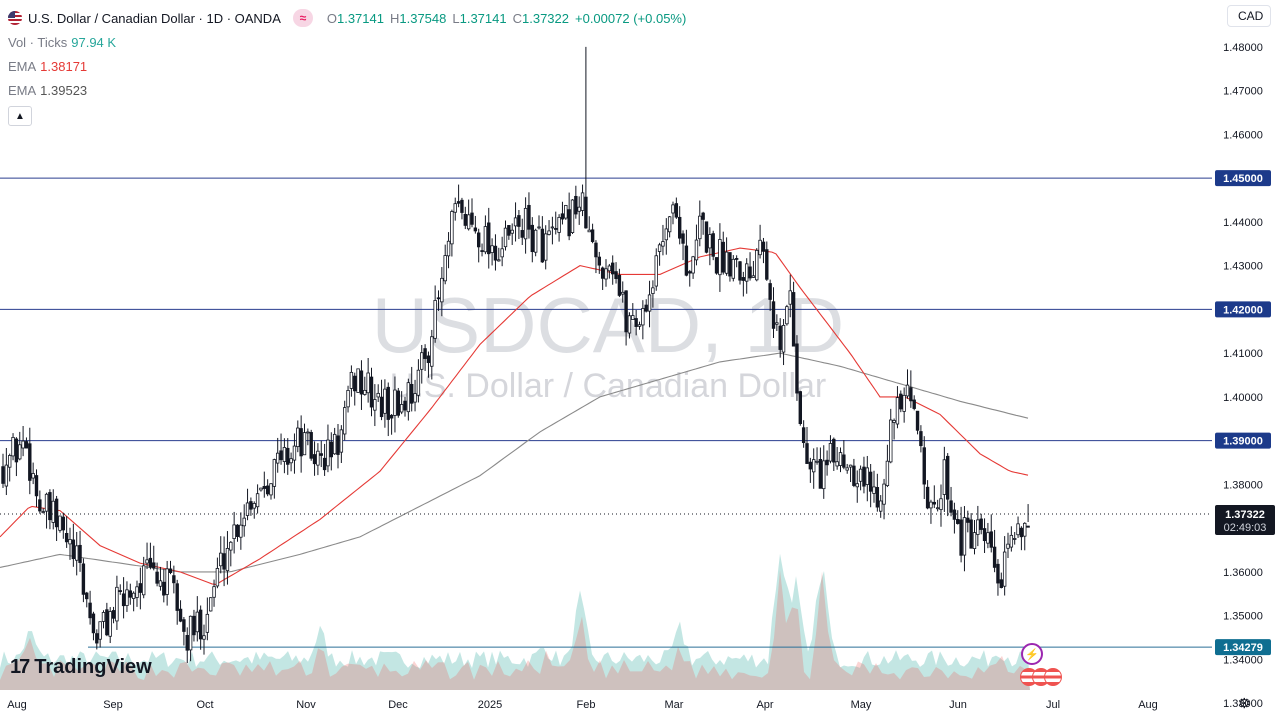 This screenshot has width=1281, height=715. What do you see at coordinates (38, 42) in the screenshot?
I see `volume-label: Vol · Ticks` at bounding box center [38, 42].